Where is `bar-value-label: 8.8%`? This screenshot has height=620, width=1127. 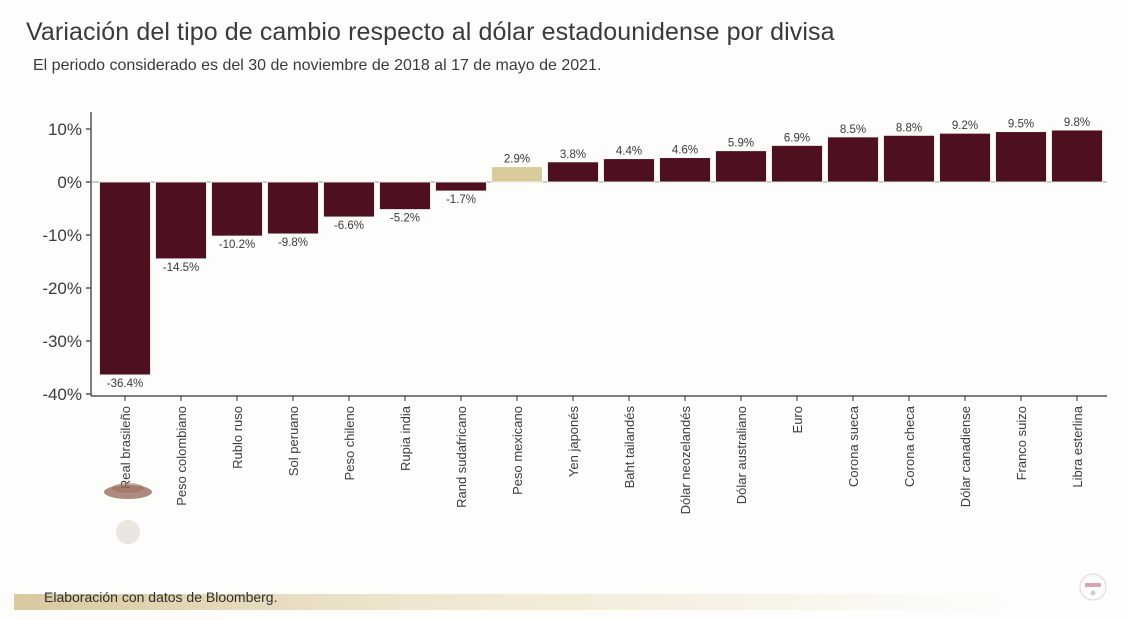
bar-value-label: 8.8% is located at coordinates (909, 128).